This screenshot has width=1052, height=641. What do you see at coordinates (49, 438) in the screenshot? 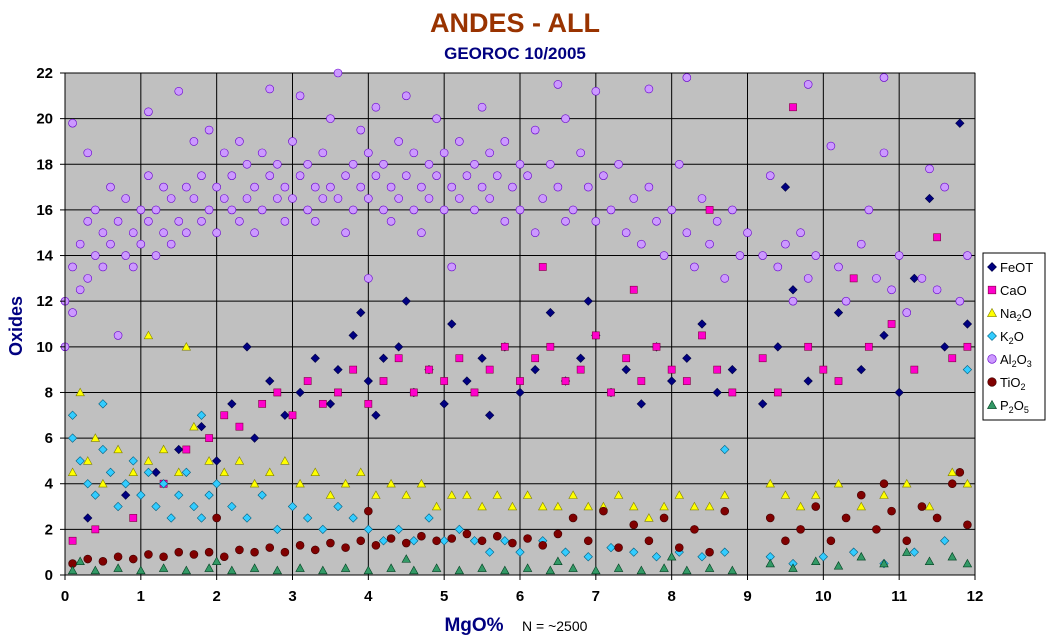
I see `y-tick-label: 6` at bounding box center [49, 438].